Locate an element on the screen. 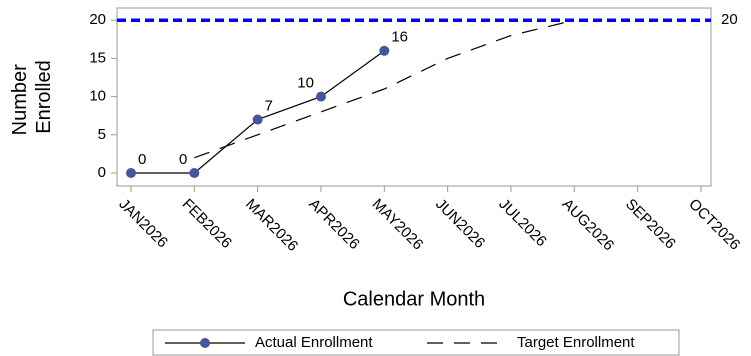 This screenshot has height=356, width=751. x-tick-label: OCT2026 is located at coordinates (714, 225).